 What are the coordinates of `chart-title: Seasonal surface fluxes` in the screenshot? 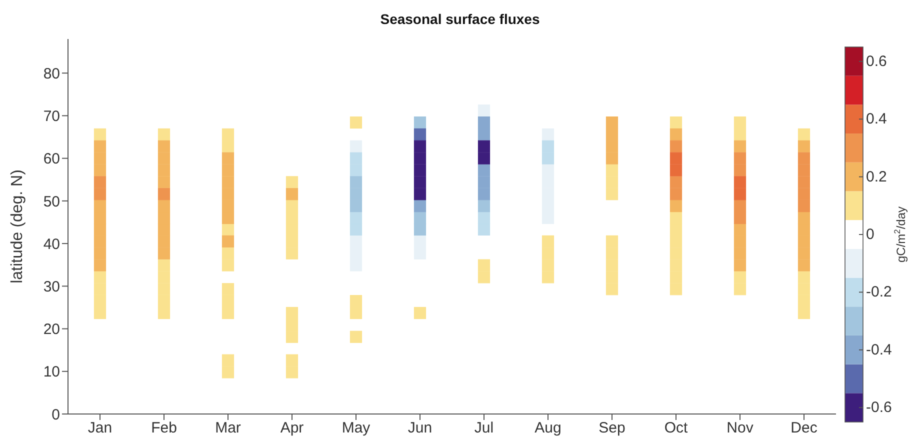 It's located at (460, 19).